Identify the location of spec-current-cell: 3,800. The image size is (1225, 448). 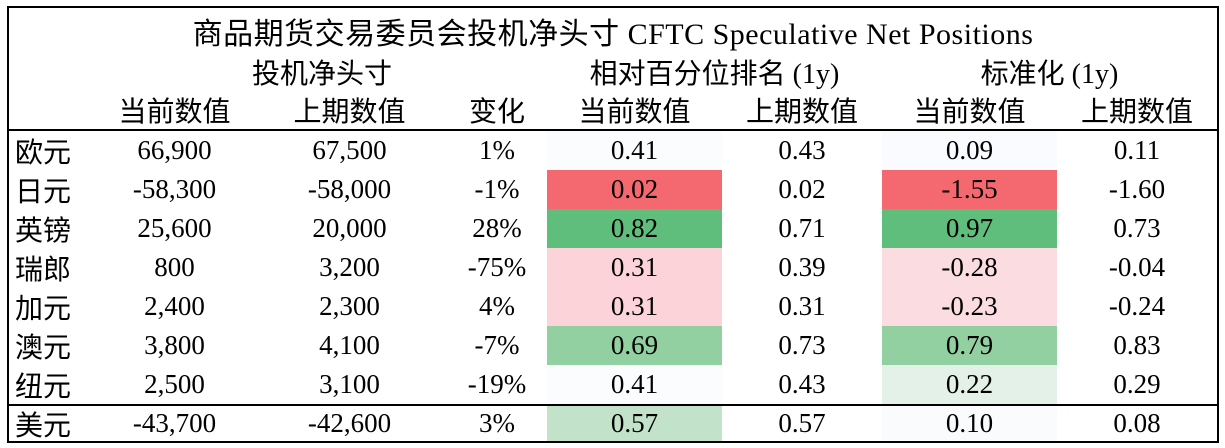
(174, 345).